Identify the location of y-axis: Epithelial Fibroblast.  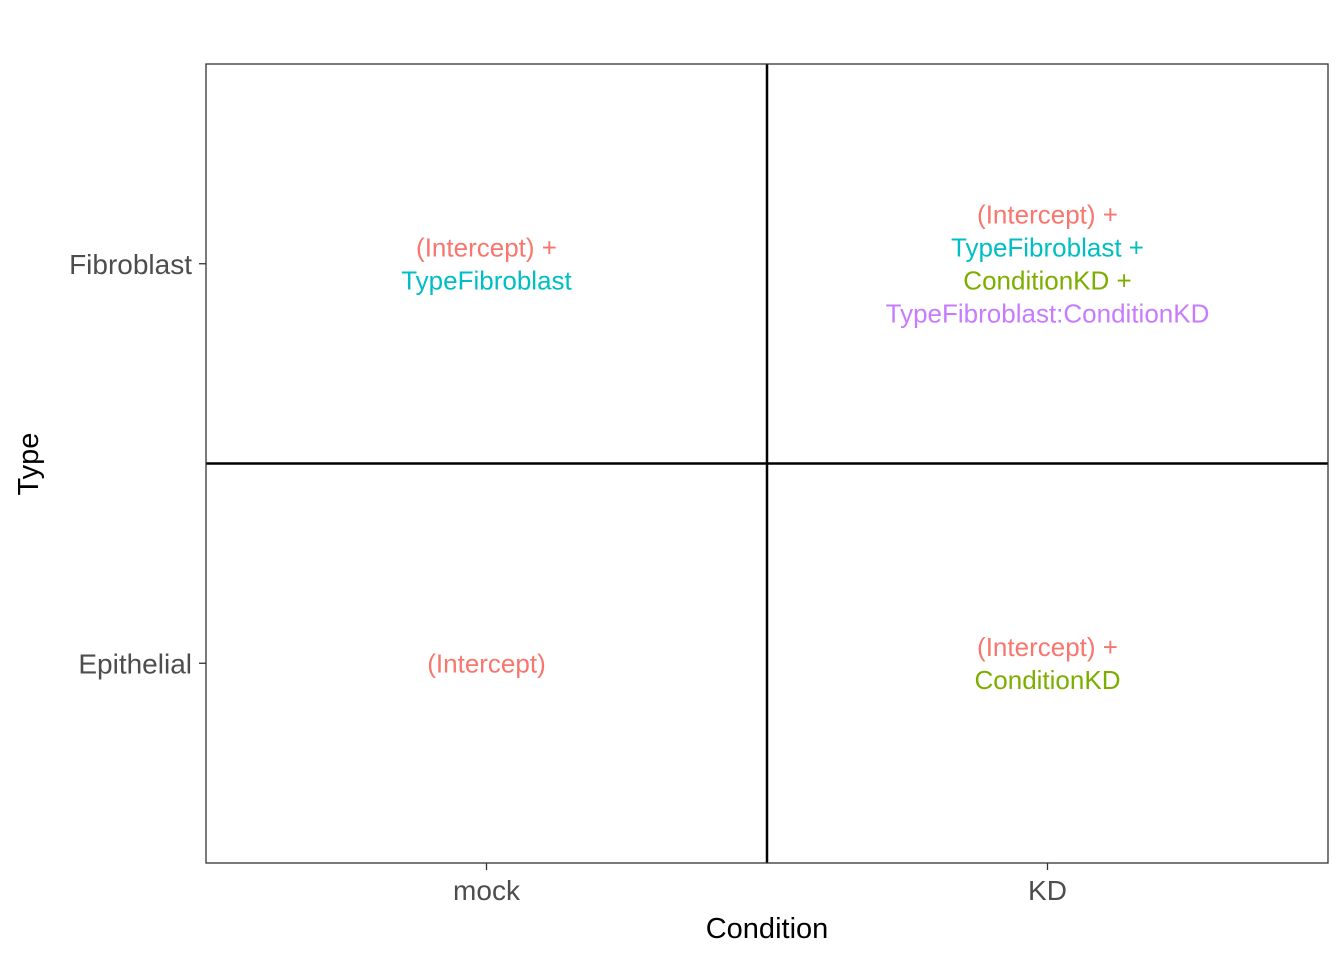
(137, 464).